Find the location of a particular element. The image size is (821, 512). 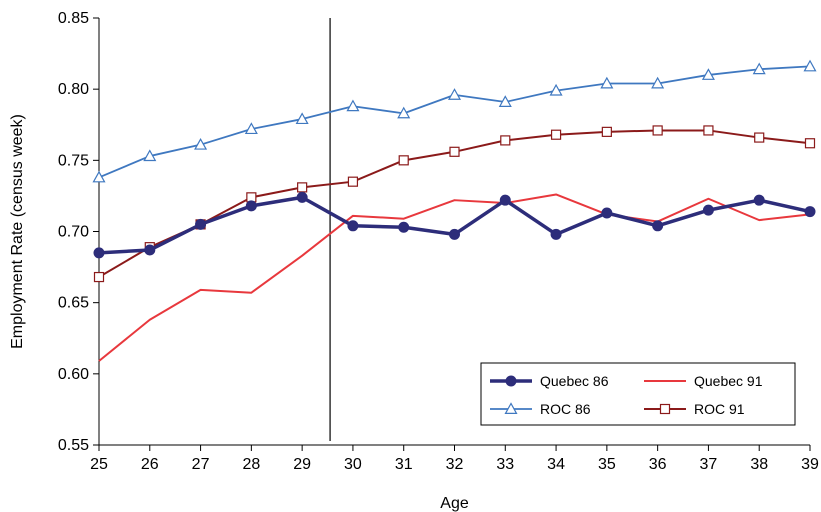

y-tick-label: 0.55 is located at coordinates (73, 445).